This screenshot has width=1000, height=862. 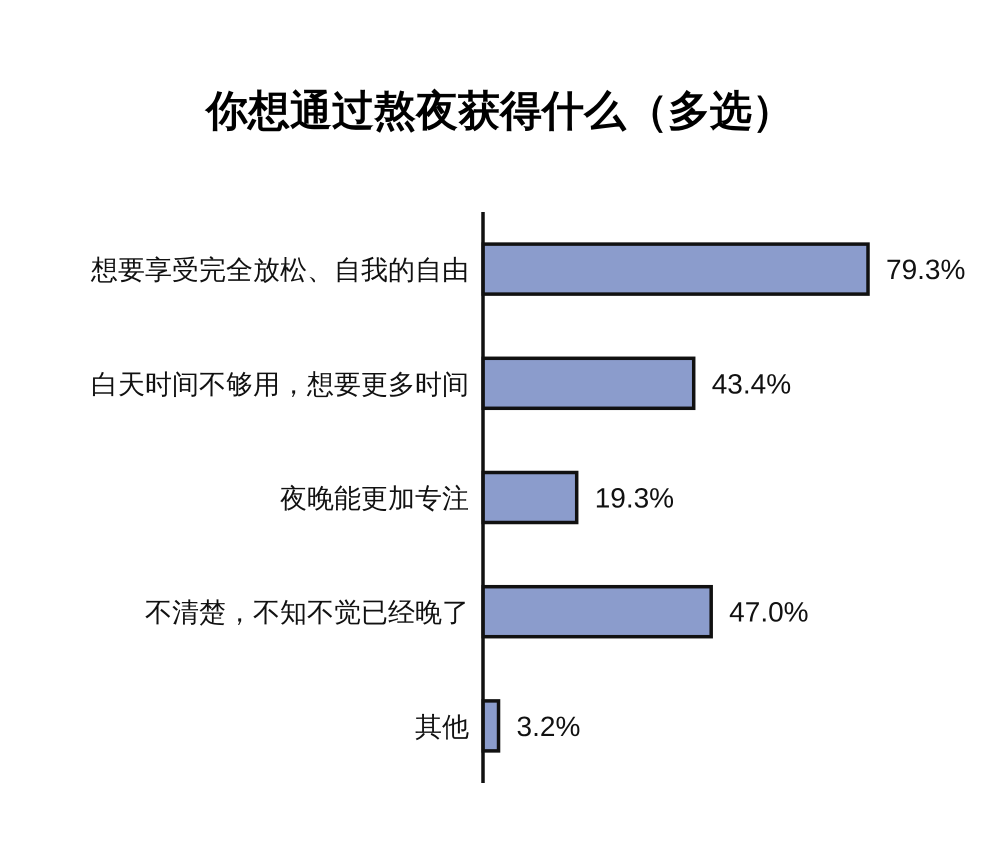 What do you see at coordinates (374, 499) in the screenshot?
I see `y-tick-label: 夜晚能更加专注` at bounding box center [374, 499].